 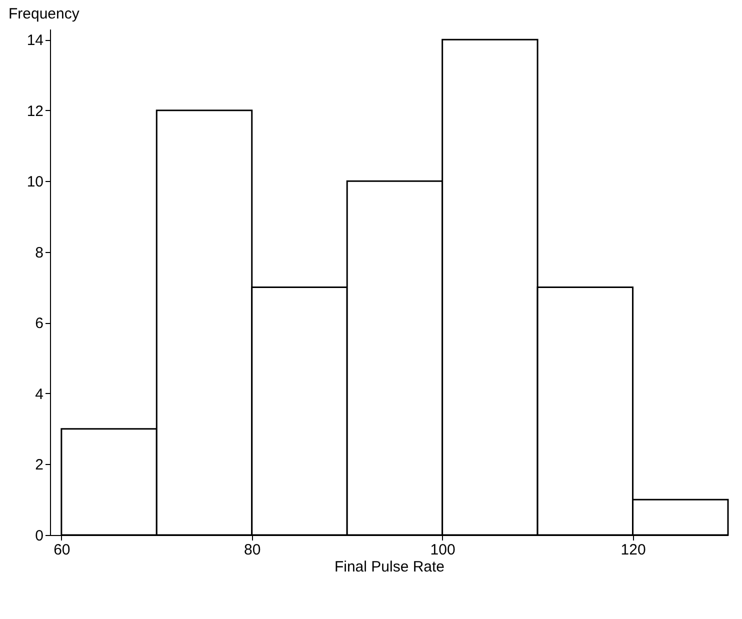 What do you see at coordinates (39, 536) in the screenshot?
I see `y-tick-label: 0` at bounding box center [39, 536].